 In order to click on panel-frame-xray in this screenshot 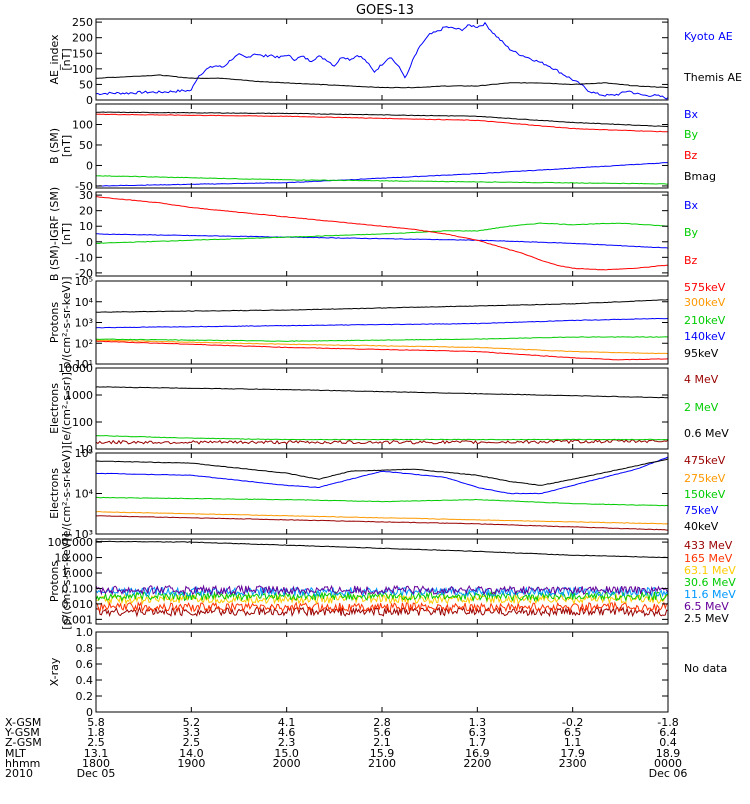, I will do `click(382, 672)`.